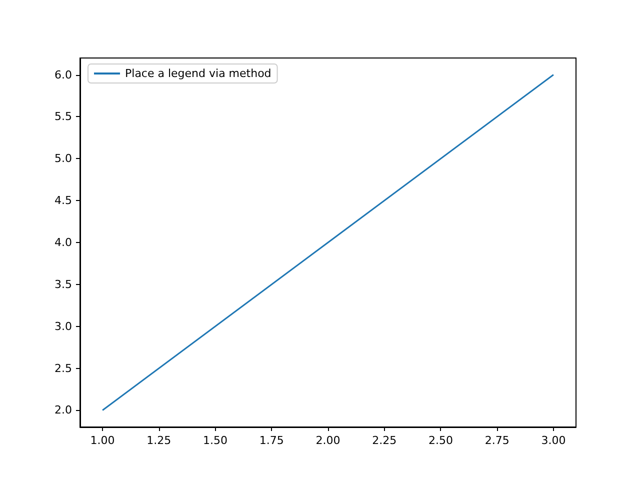 The width and height of the screenshot is (640, 480). What do you see at coordinates (553, 440) in the screenshot?
I see `x-tick-label: 3.00` at bounding box center [553, 440].